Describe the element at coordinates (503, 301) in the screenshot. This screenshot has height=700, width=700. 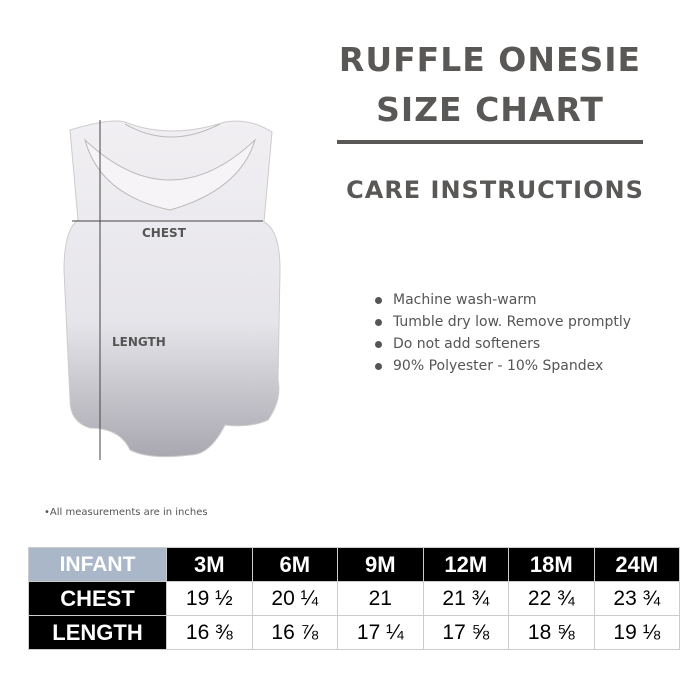
I see `care-item: Machine wash-warm` at that location.